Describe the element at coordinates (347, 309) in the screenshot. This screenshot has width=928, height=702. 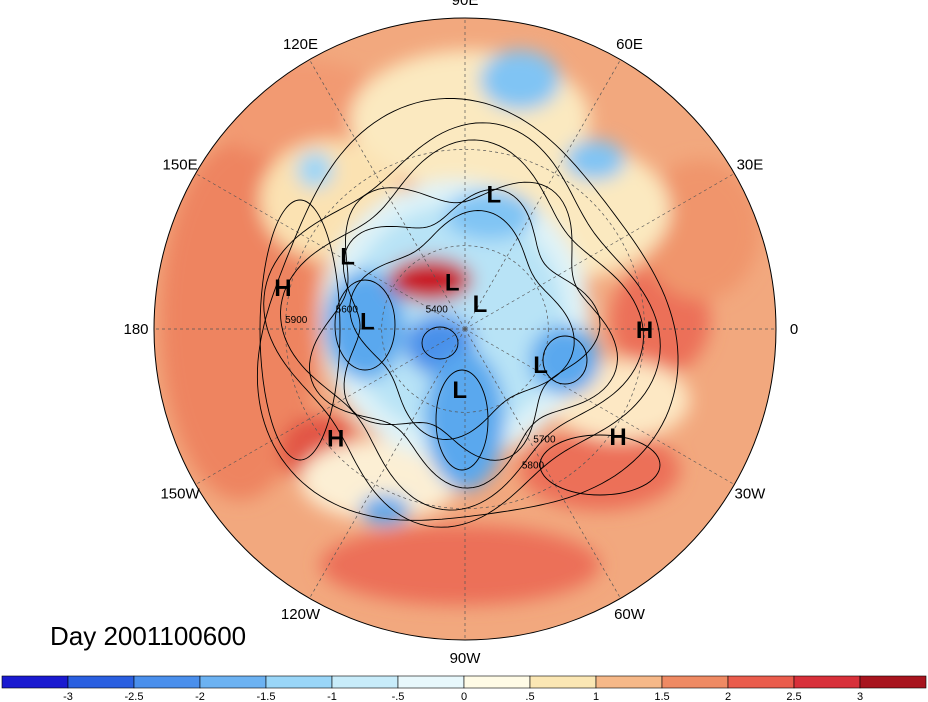
I see `contour-label: 5600` at that location.